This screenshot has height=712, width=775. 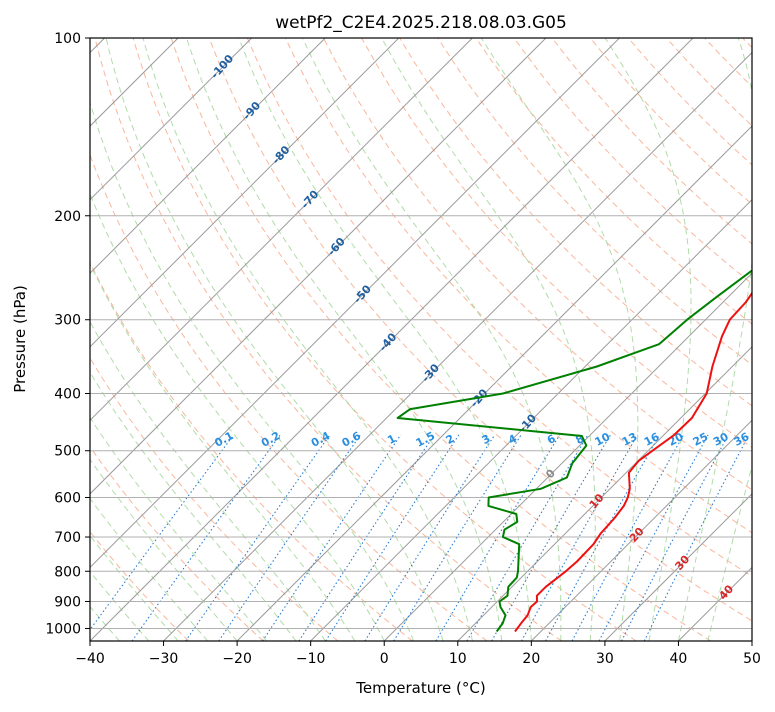 I want to click on x-tick-label: 10, so click(x=458, y=659).